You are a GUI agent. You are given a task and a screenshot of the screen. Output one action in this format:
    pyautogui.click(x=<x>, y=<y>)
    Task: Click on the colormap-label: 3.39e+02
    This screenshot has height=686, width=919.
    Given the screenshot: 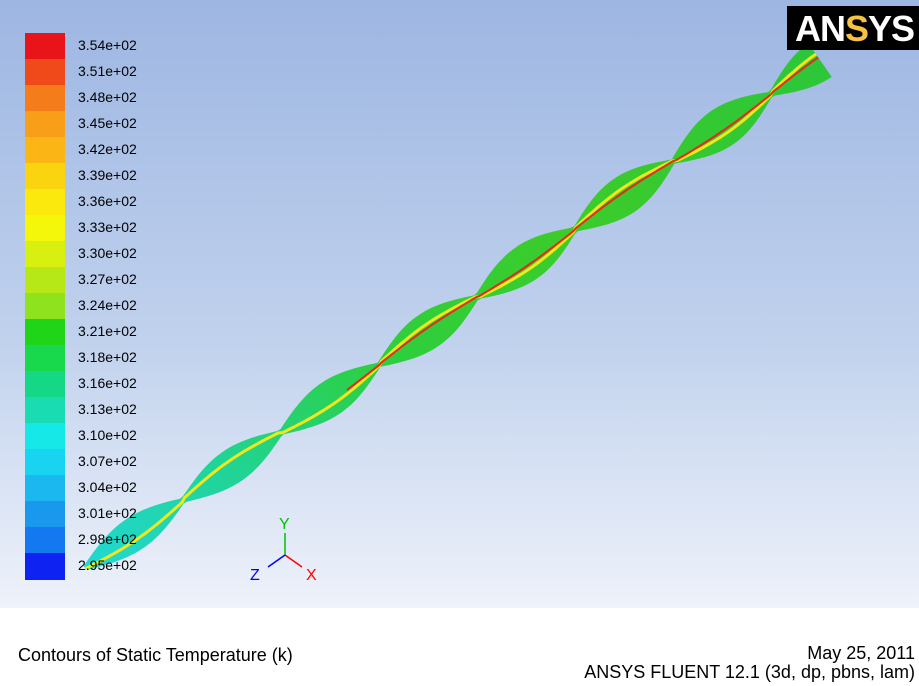 What is the action you would take?
    pyautogui.click(x=107, y=175)
    